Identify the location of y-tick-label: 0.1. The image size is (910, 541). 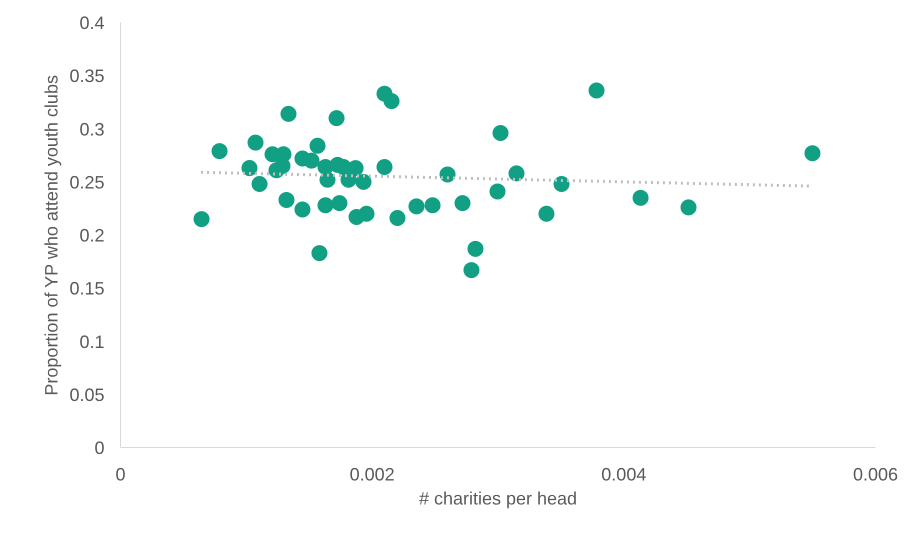
(92, 342).